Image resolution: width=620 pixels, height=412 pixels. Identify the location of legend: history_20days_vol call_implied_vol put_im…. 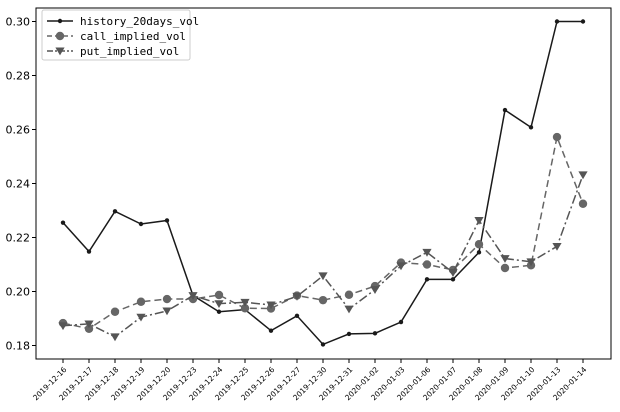
(120, 35).